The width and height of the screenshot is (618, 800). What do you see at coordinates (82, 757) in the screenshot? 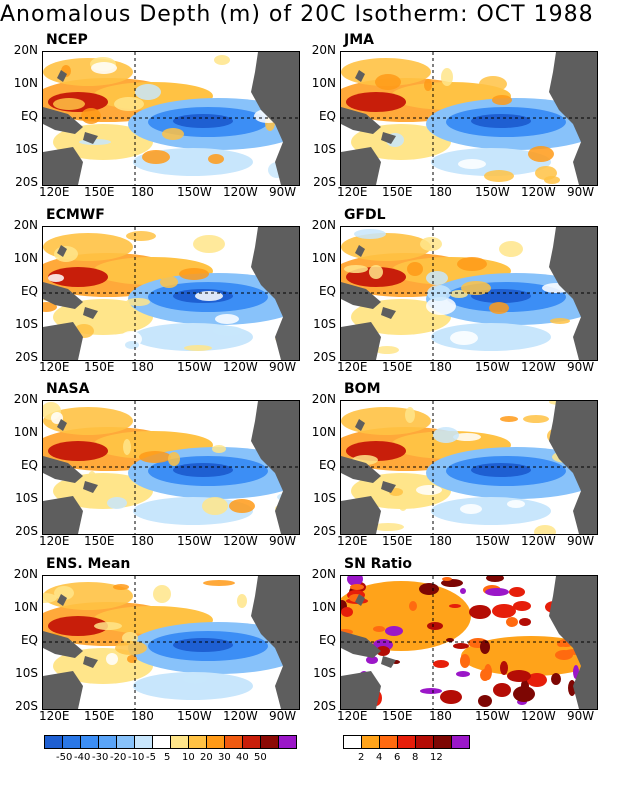
I see `colorbar-tick: -40` at bounding box center [82, 757].